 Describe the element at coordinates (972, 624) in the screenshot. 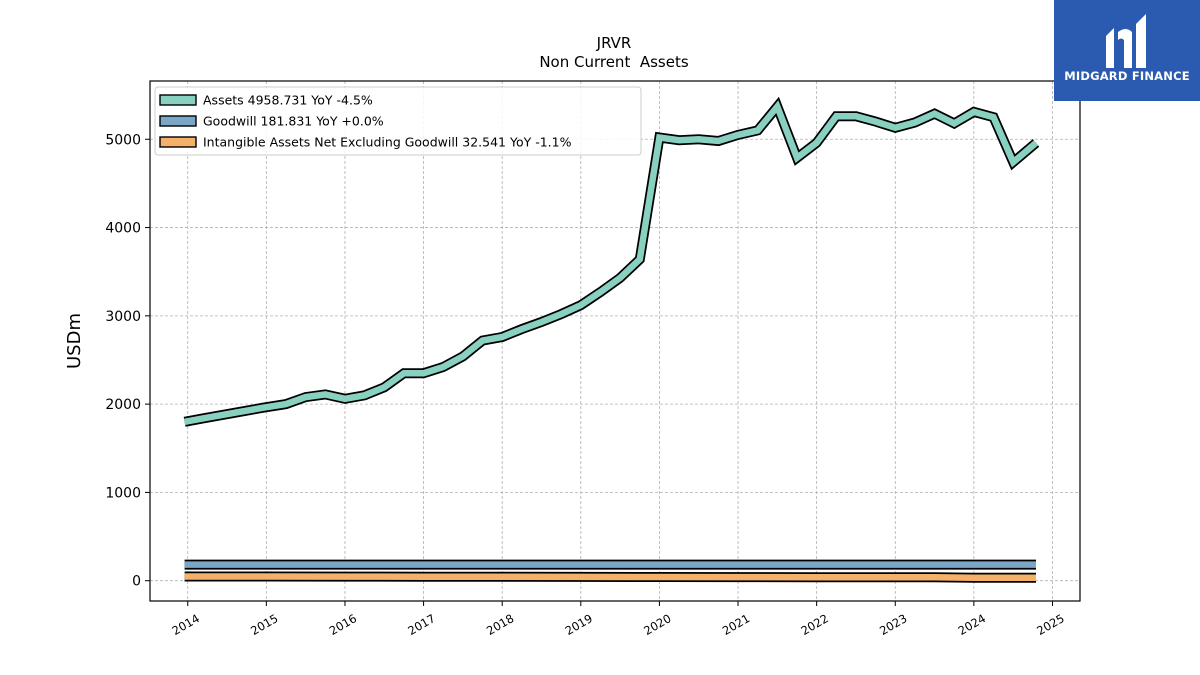

I see `x-tick-label: 2024` at that location.